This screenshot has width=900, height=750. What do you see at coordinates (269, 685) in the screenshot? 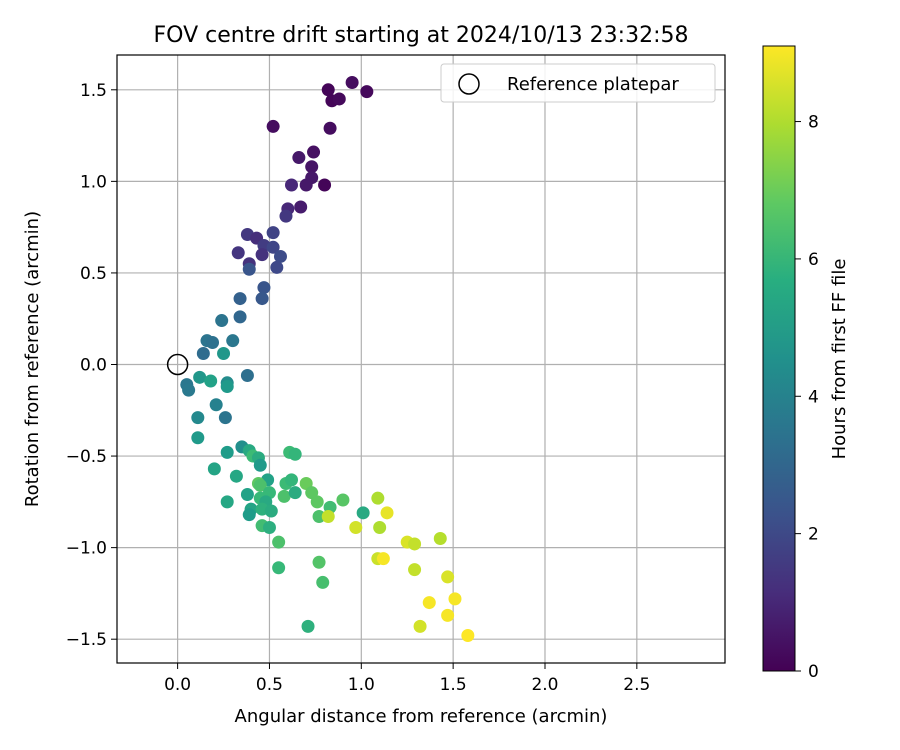
I see `x-tick-label: 0.5` at bounding box center [269, 685].